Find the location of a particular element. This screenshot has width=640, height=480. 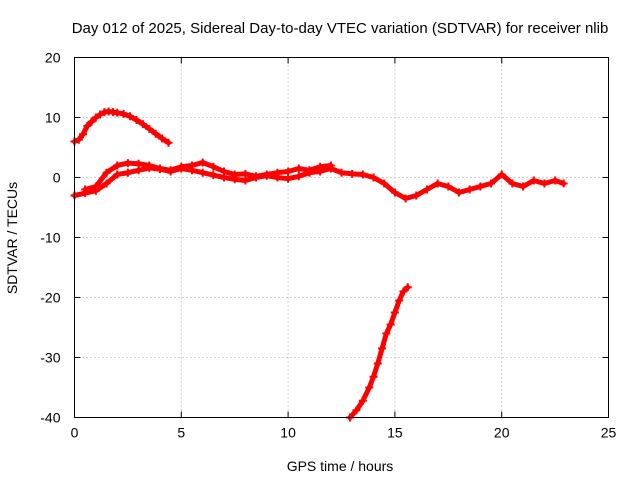

y-tick-label: 10 is located at coordinates (53, 118).